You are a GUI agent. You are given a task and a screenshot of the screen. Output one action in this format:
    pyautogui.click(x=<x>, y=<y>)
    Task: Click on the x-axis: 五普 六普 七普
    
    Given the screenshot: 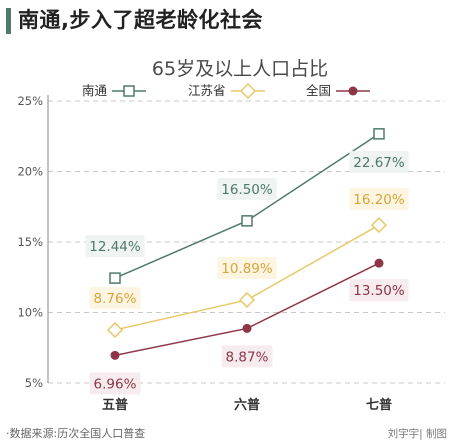 What is the action you would take?
    pyautogui.click(x=247, y=405)
    